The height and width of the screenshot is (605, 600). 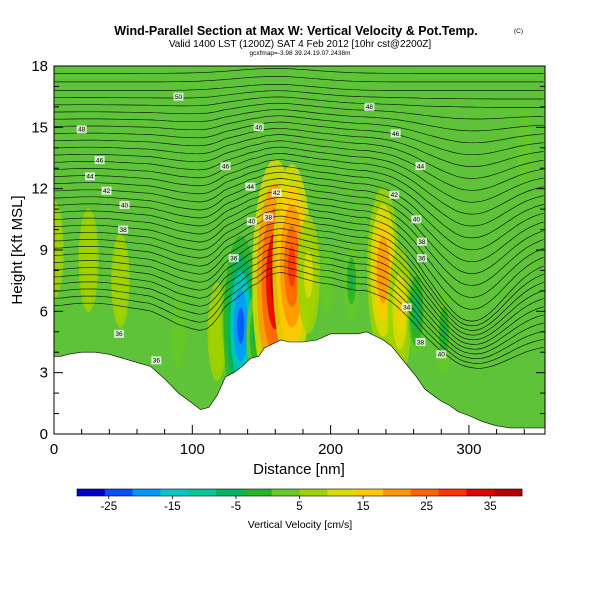 I want to click on colorbar-tick-label-1: -15, so click(x=172, y=507).